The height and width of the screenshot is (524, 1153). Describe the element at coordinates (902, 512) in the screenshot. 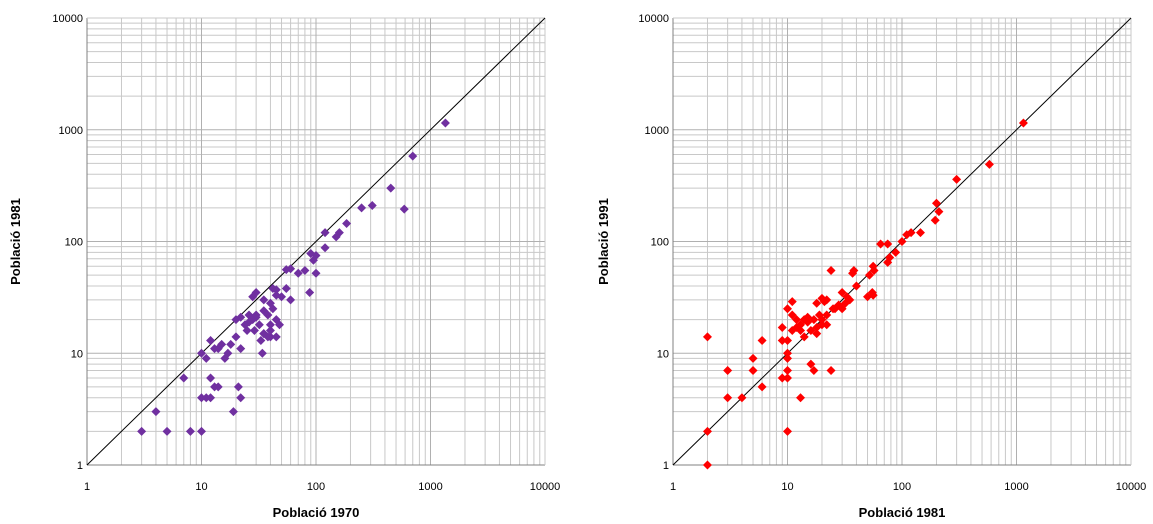

I see `x-axis-label-right: Població 1981` at that location.